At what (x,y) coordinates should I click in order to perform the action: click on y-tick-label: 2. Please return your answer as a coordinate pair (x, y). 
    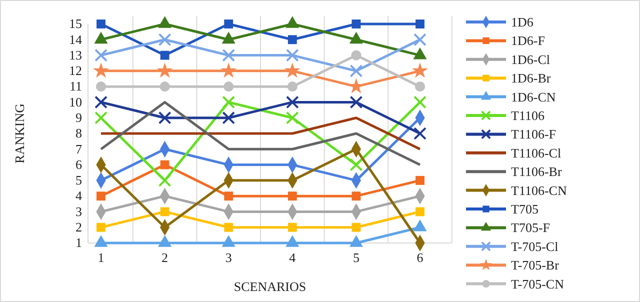
    Looking at the image, I should click on (79, 227).